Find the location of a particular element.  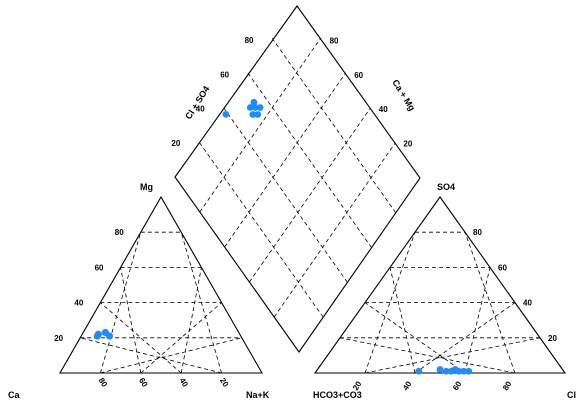

label-ca: Ca is located at coordinates (14, 395).